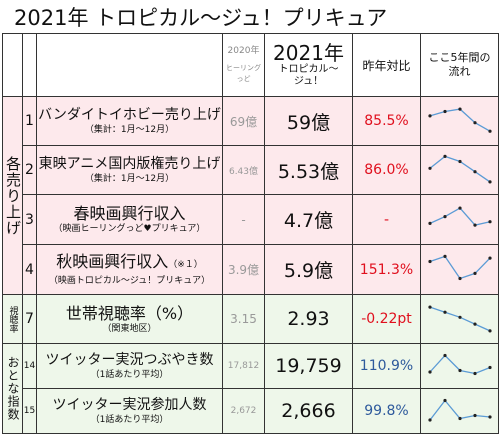  I want to click on category-rating: 視聴率, so click(12, 319).